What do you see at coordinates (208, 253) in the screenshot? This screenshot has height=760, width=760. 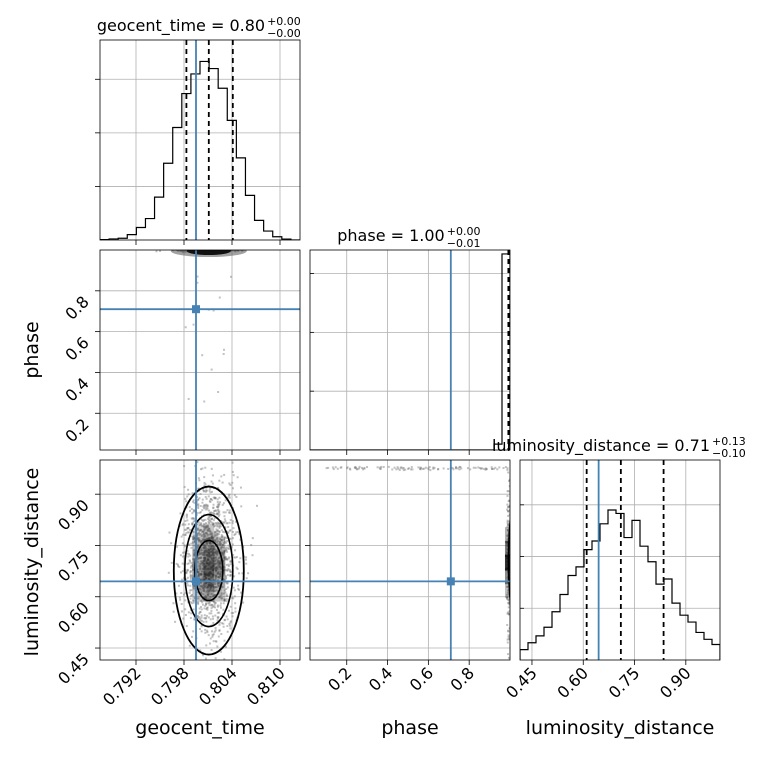 I see `density-core` at bounding box center [208, 253].